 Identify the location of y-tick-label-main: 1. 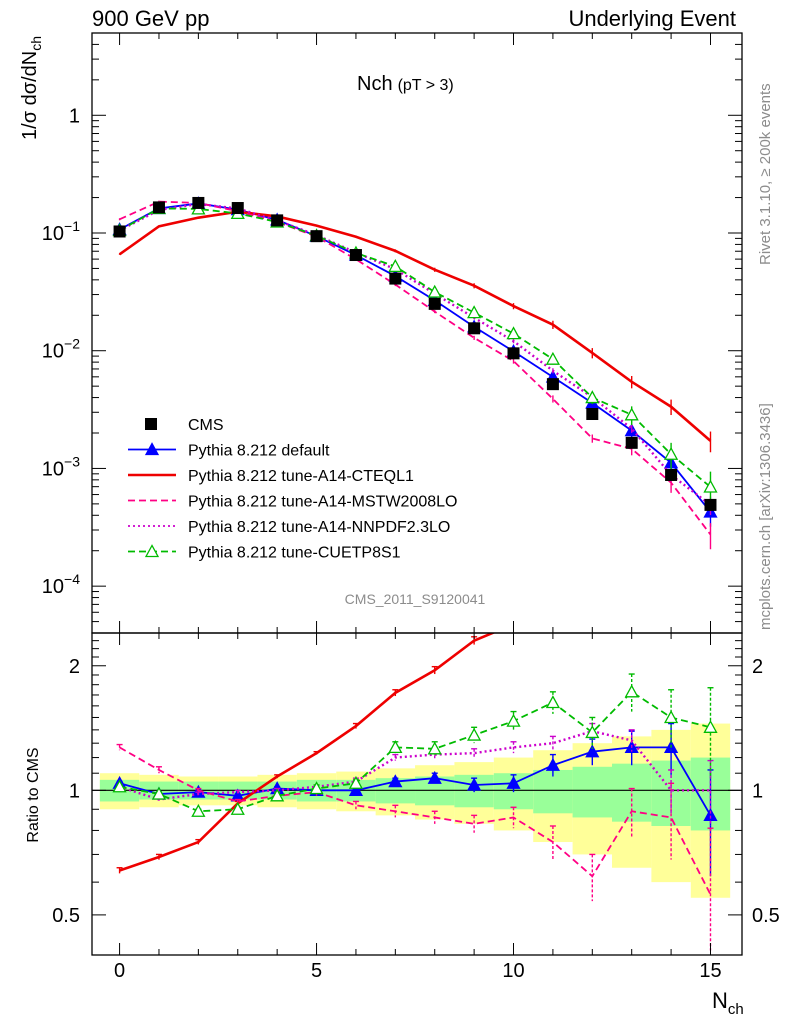
(74, 116).